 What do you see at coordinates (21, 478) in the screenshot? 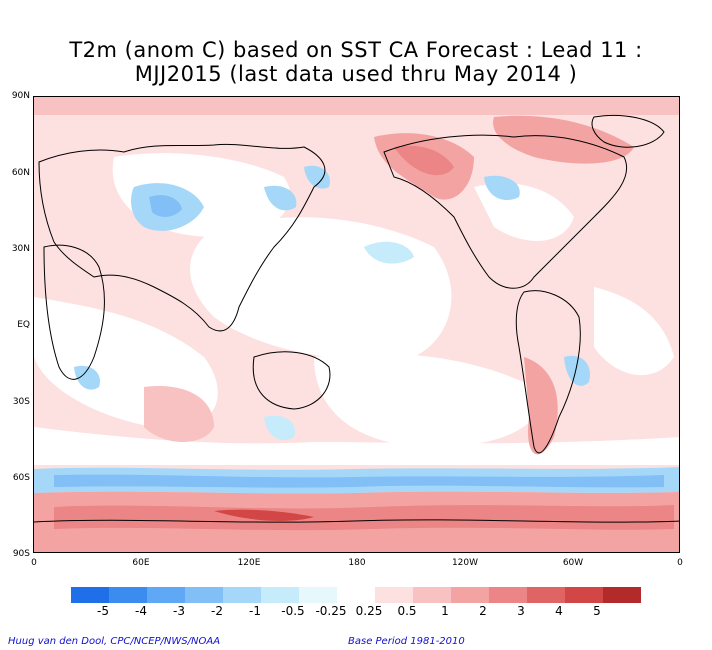
I see `lat-label-60s: 60S` at bounding box center [21, 478].